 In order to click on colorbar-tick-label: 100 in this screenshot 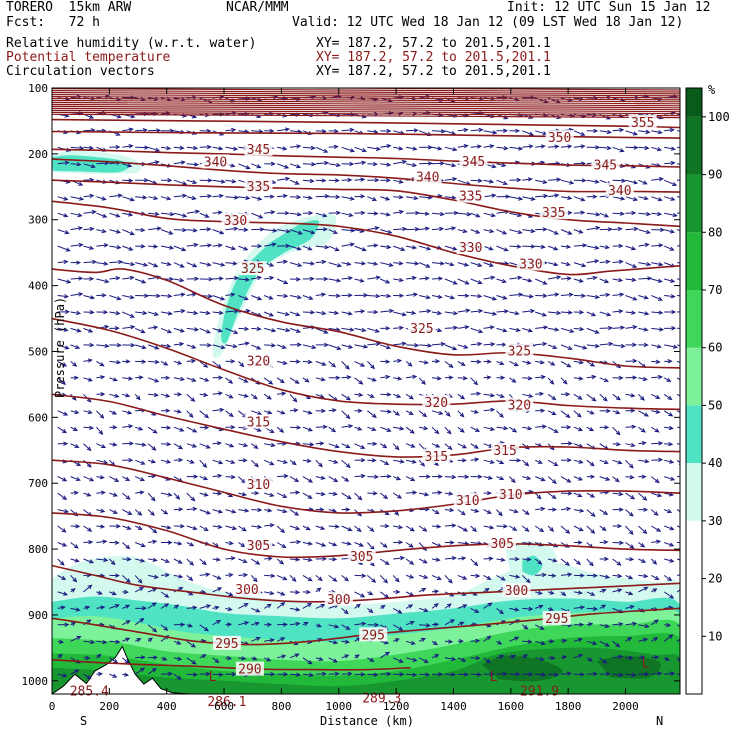, I will do `click(719, 117)`.